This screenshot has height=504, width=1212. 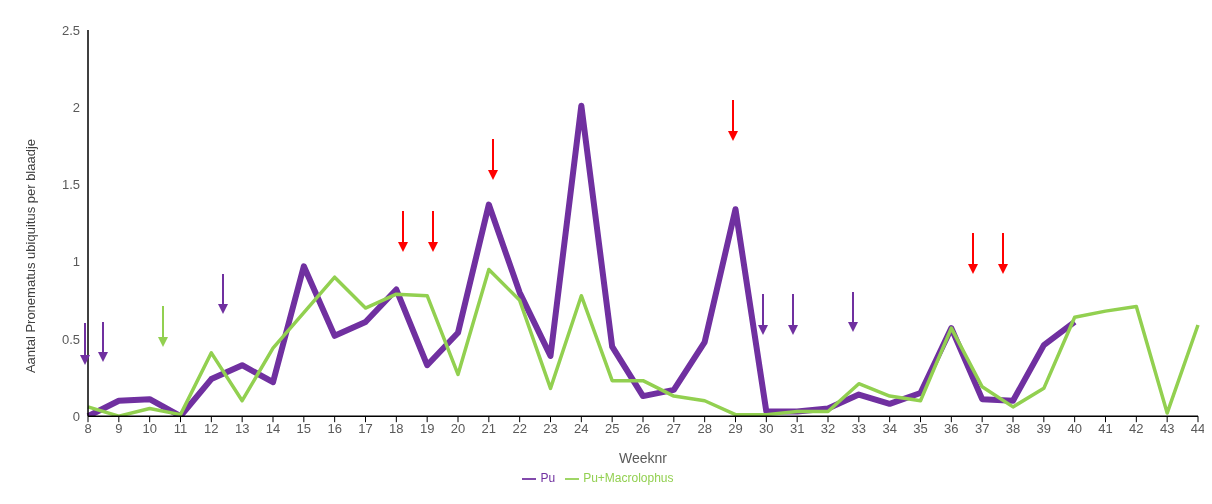 What do you see at coordinates (119, 429) in the screenshot?
I see `x-tick-label: 9` at bounding box center [119, 429].